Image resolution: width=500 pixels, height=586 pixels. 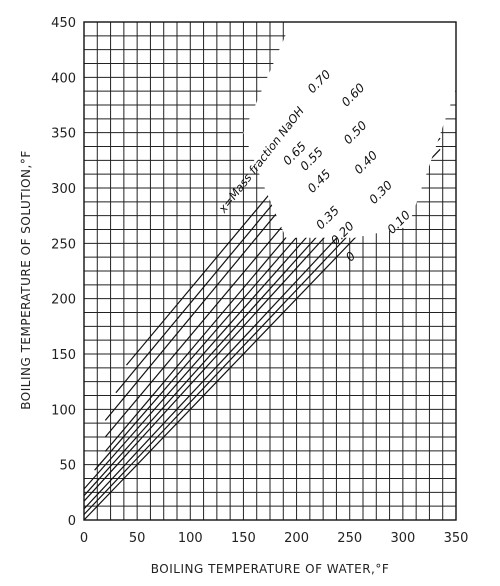 What do you see at coordinates (137, 538) in the screenshot?
I see `x-tick-label: 50` at bounding box center [137, 538].